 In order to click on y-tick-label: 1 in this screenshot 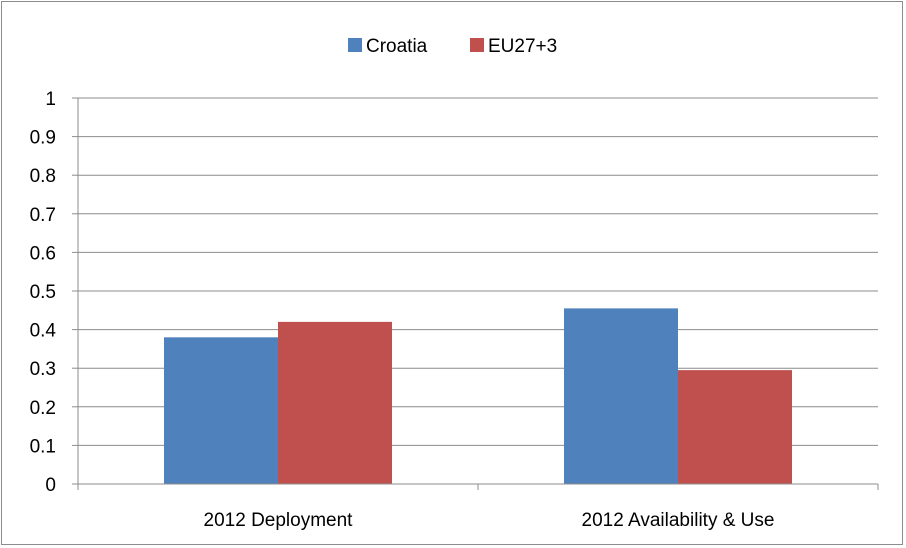, I will do `click(50, 99)`.